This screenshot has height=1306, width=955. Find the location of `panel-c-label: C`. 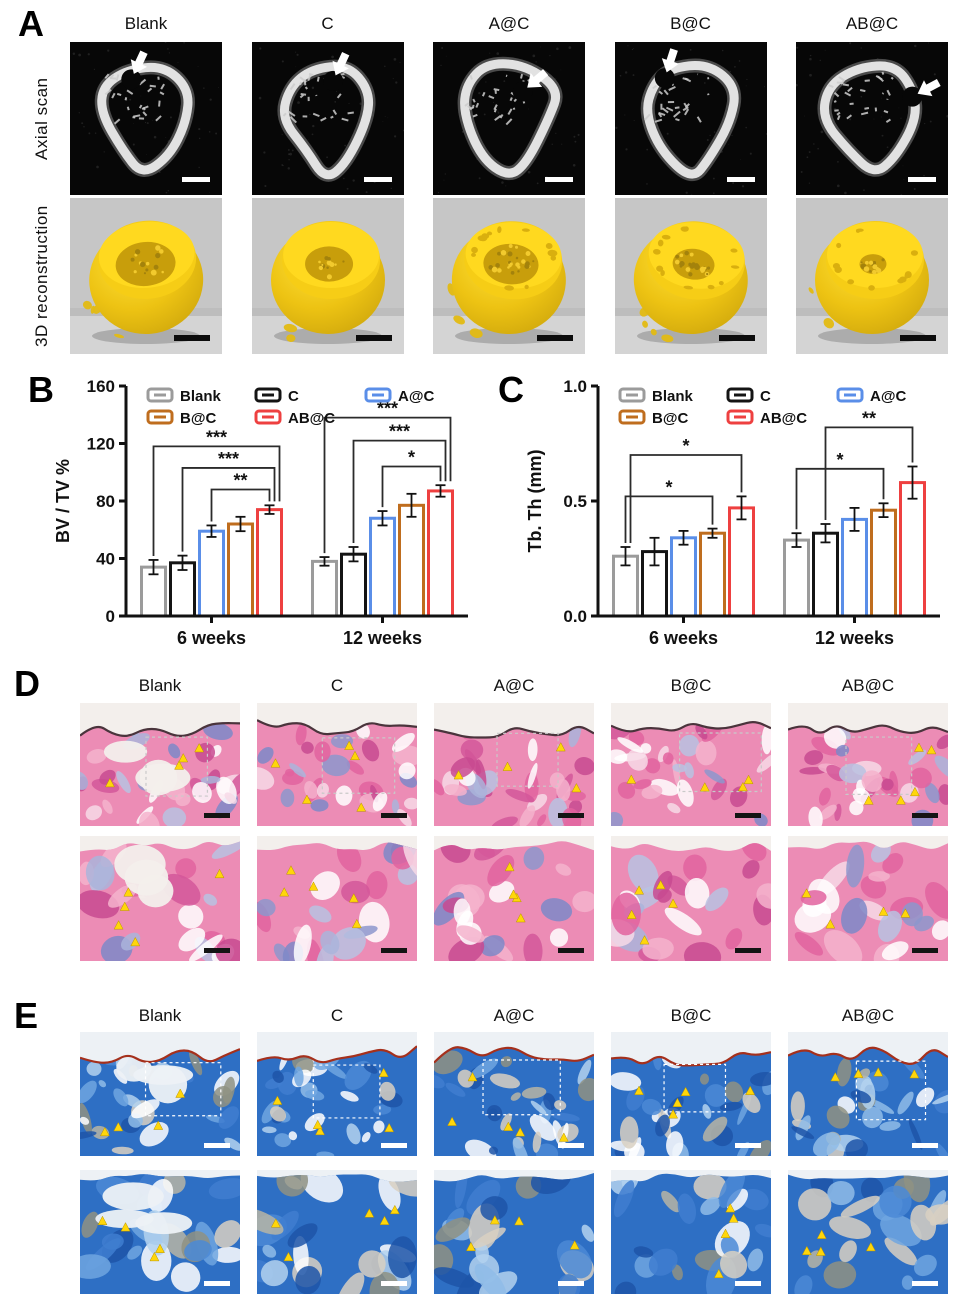

panel-c-label: C is located at coordinates (511, 389).